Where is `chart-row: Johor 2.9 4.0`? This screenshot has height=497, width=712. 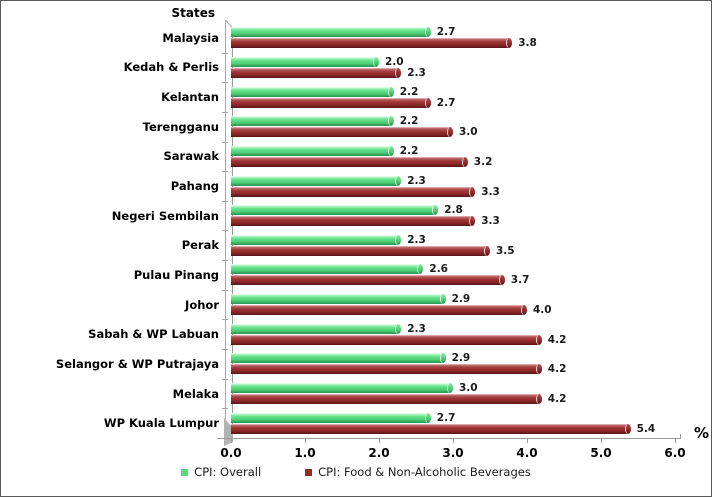
chart-row: Johor 2.9 4.0 is located at coordinates (430, 305).